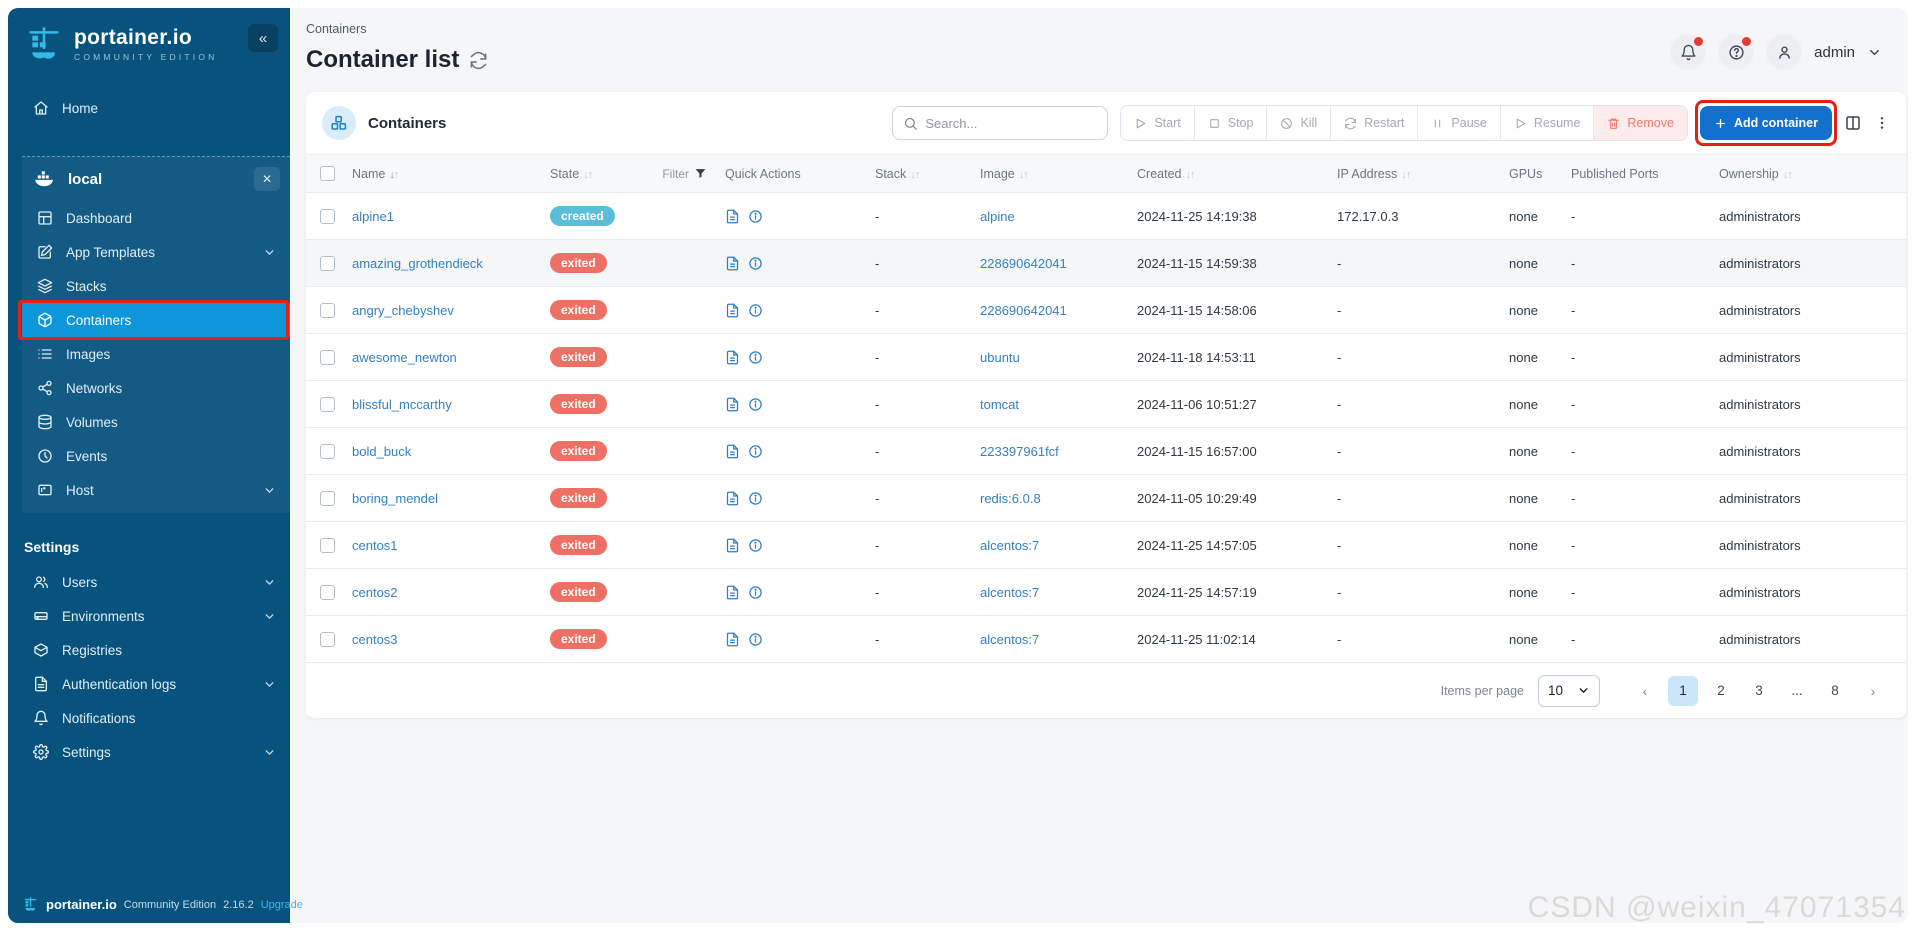 Image resolution: width=1920 pixels, height=931 pixels. I want to click on kebab-menu-icon, so click(1882, 123).